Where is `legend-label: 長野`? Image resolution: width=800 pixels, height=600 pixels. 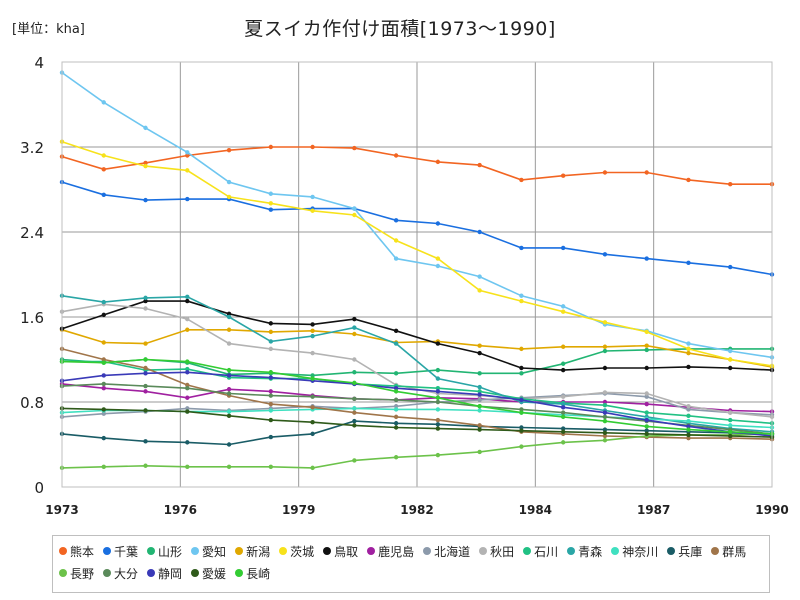
legend-label: 長野 is located at coordinates (82, 573).